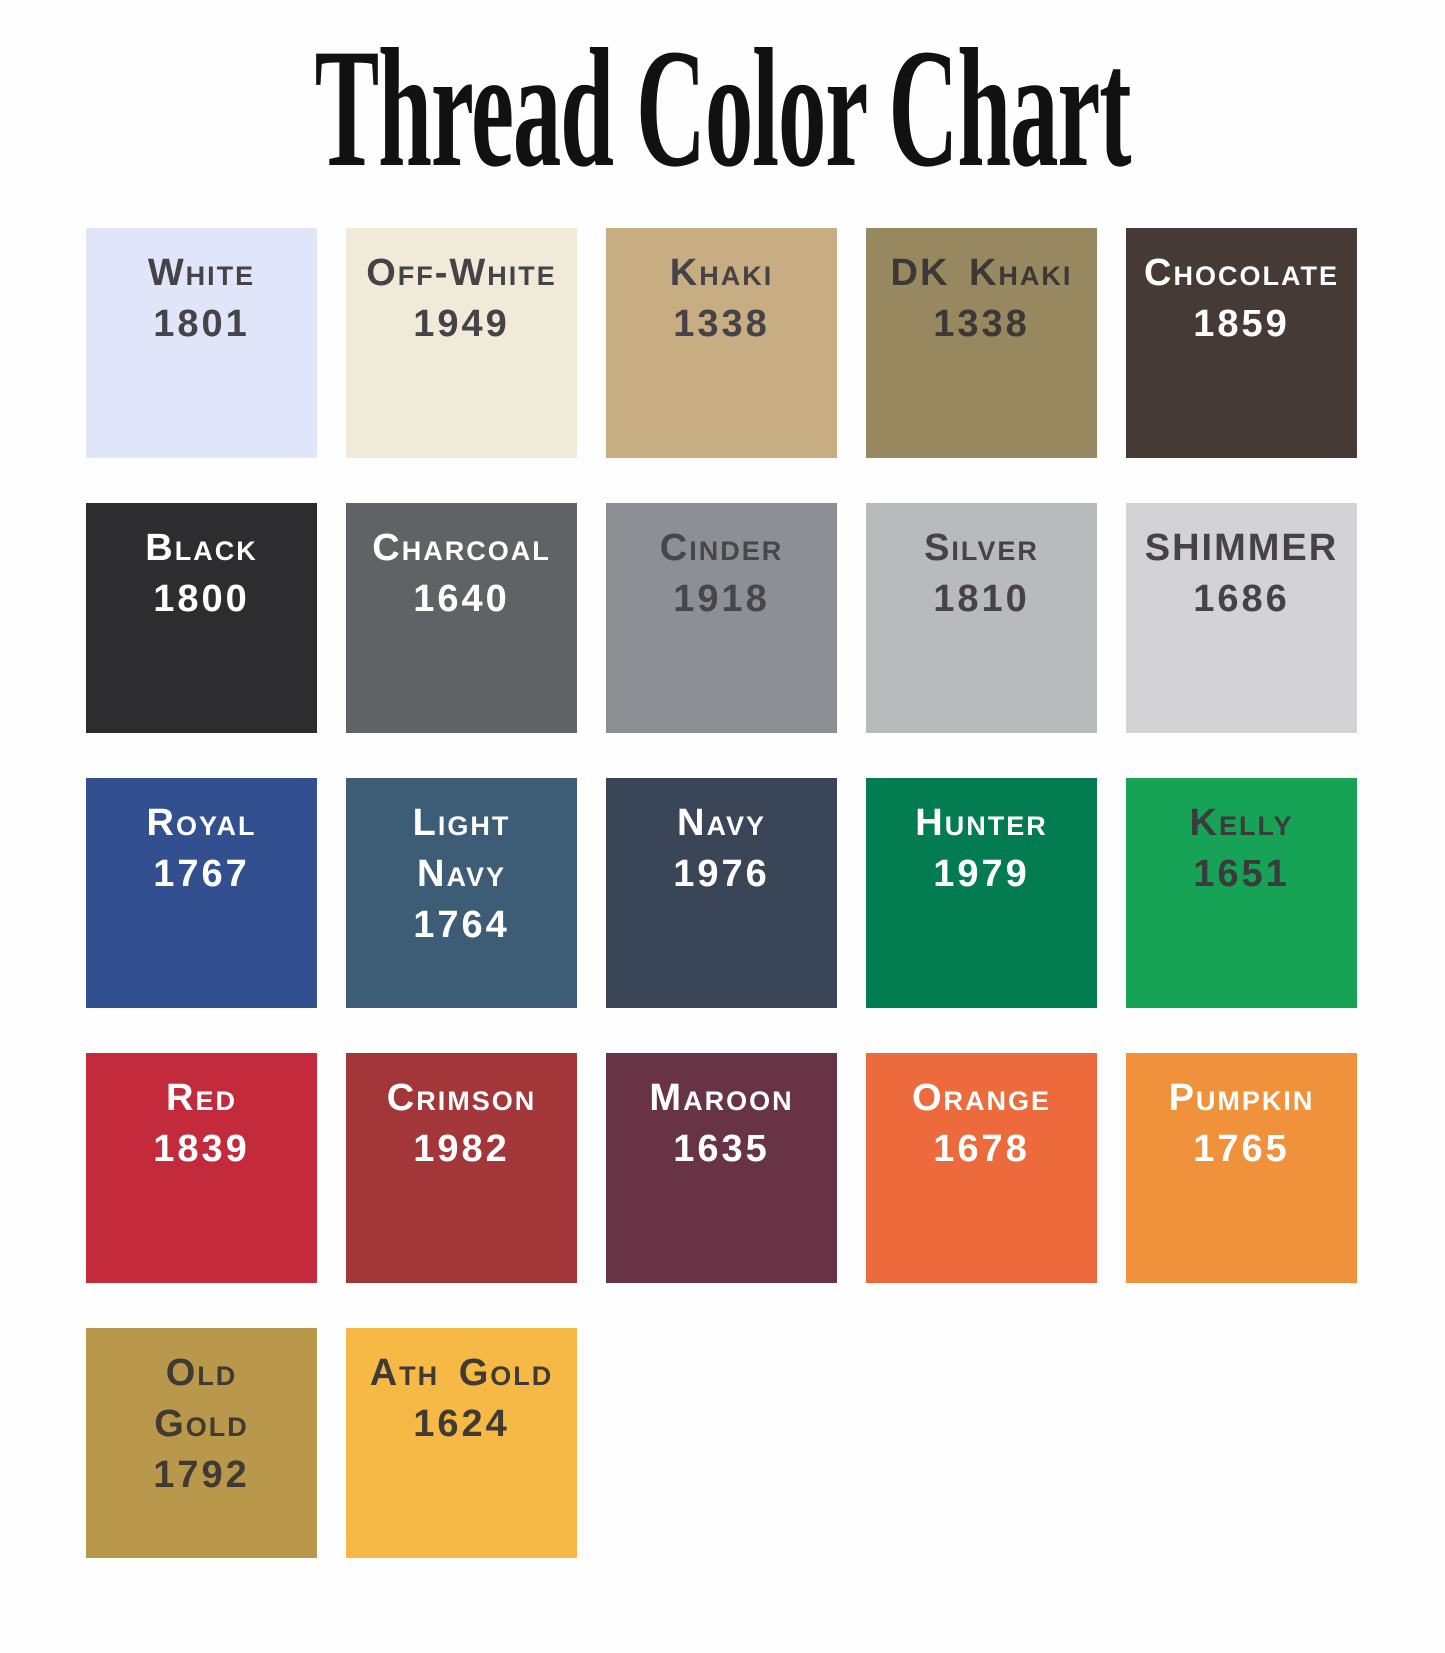 This screenshot has height=1653, width=1445. I want to click on swatch-black: Black 1800, so click(201, 618).